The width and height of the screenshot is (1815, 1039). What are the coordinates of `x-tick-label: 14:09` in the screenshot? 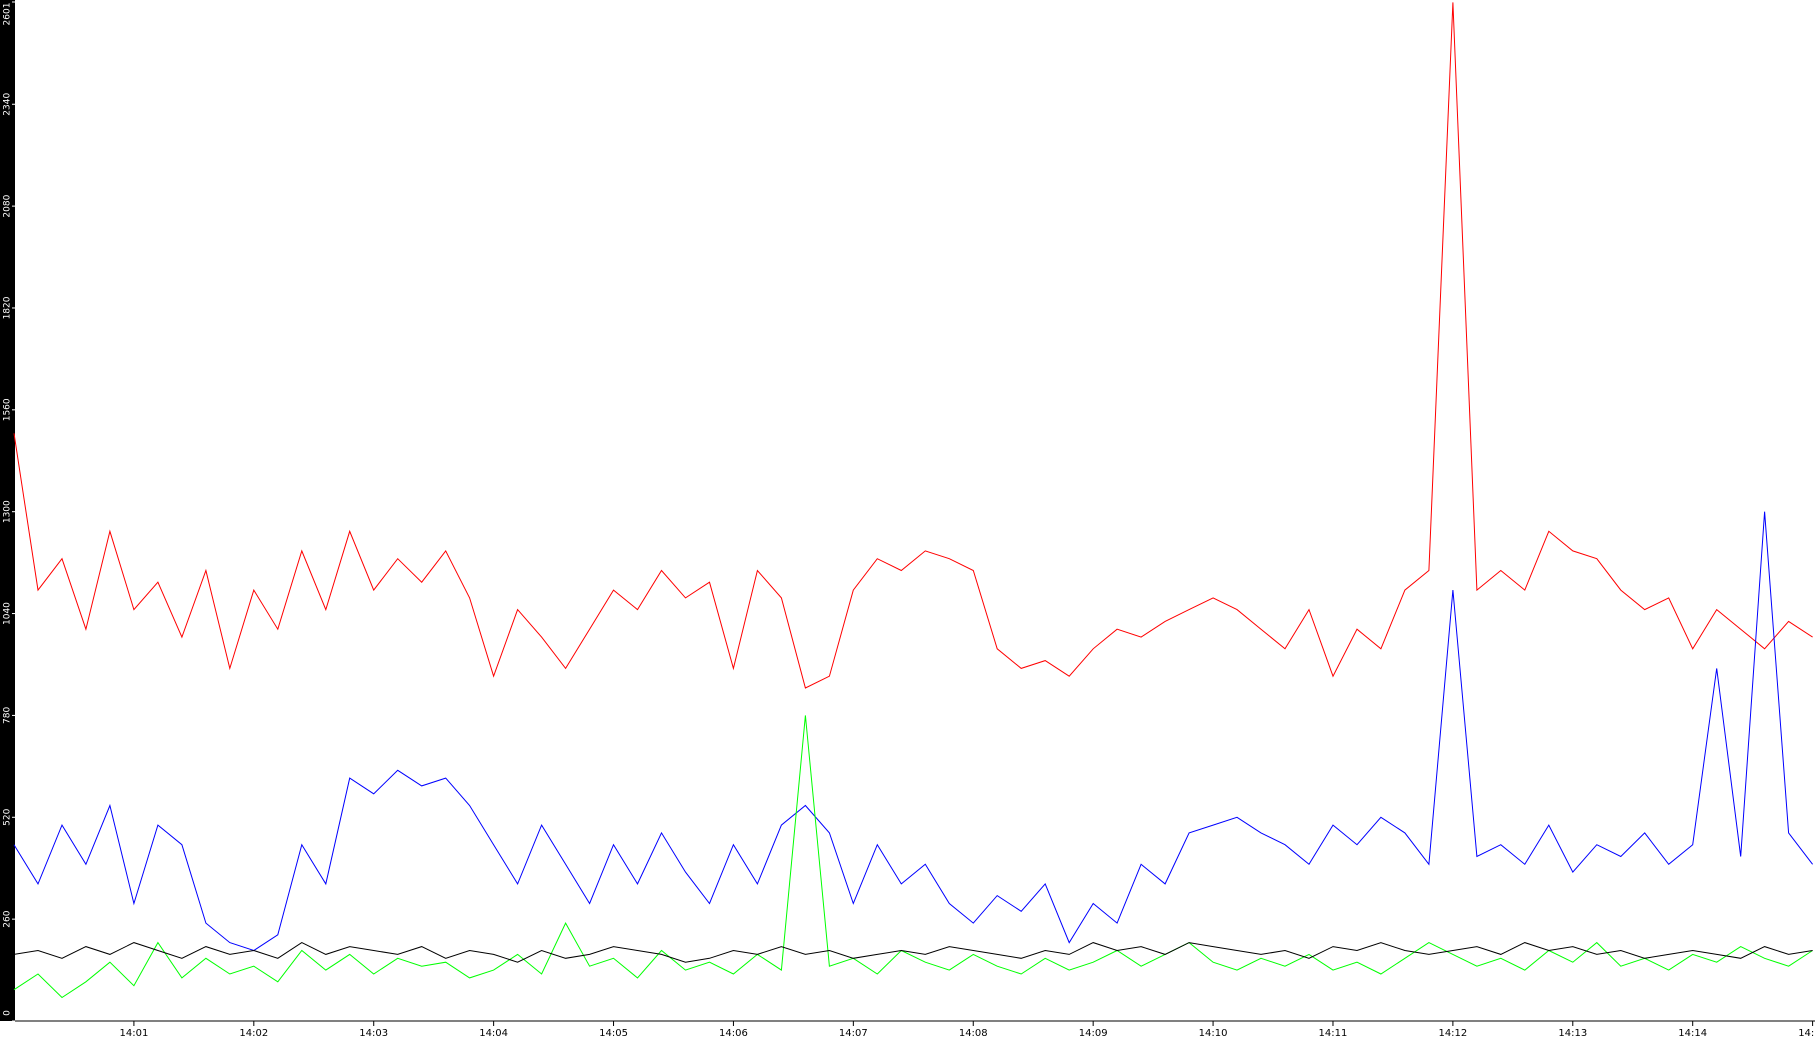 It's located at (1093, 1033).